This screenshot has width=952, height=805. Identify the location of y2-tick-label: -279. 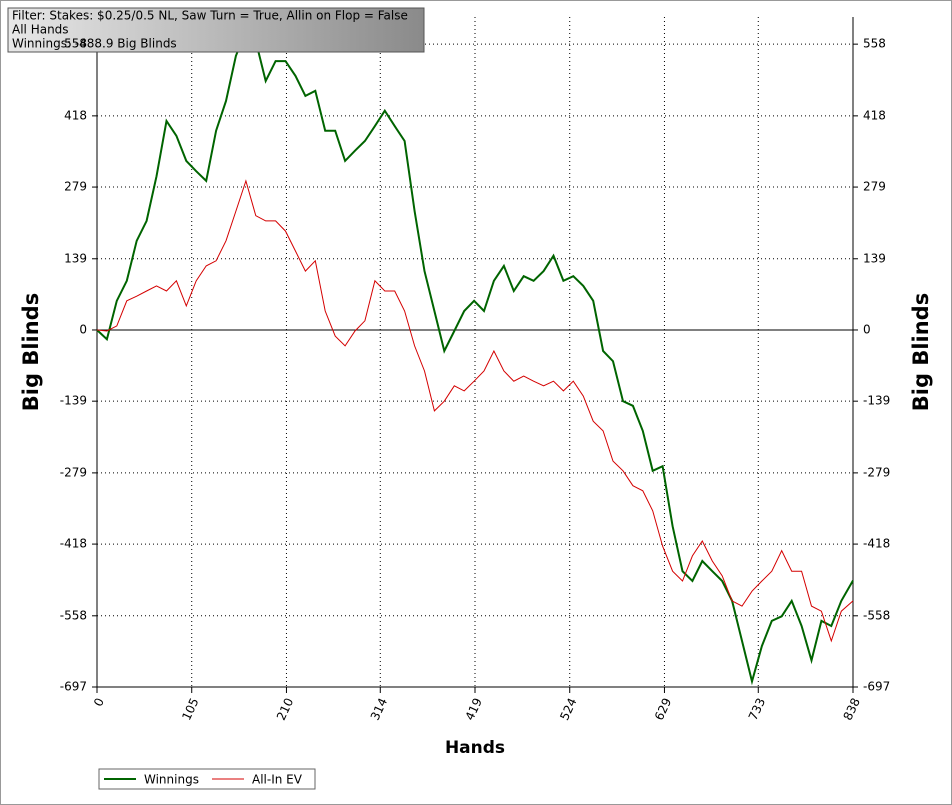
(876, 472).